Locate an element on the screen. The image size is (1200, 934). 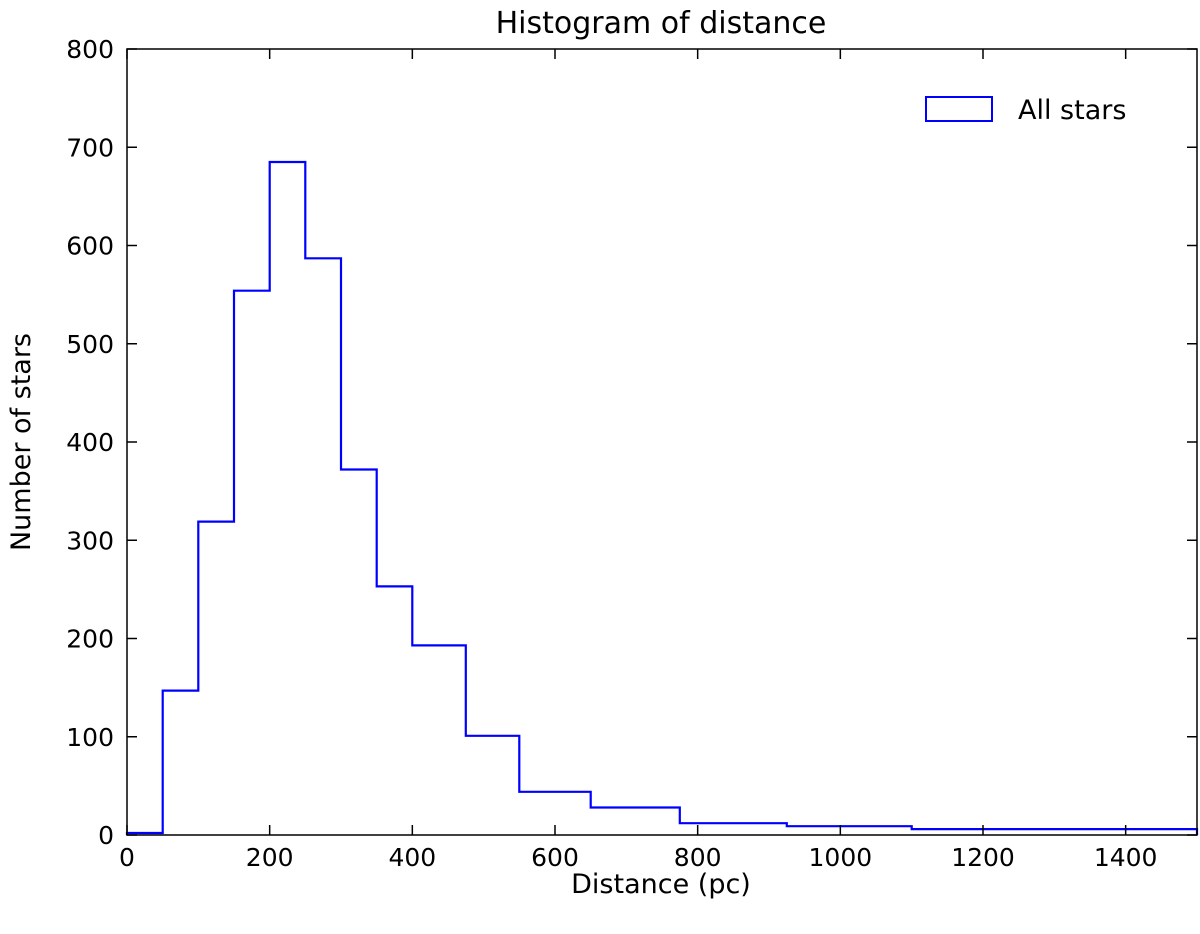
y-tick-label: 300 is located at coordinates (90, 540).